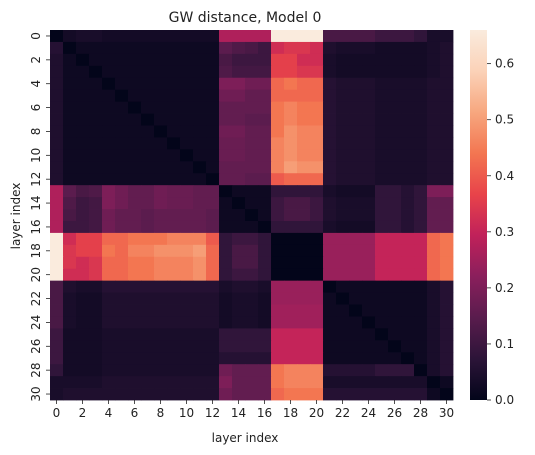 The image size is (535, 455). I want to click on y-tick-label: 8, so click(36, 132).